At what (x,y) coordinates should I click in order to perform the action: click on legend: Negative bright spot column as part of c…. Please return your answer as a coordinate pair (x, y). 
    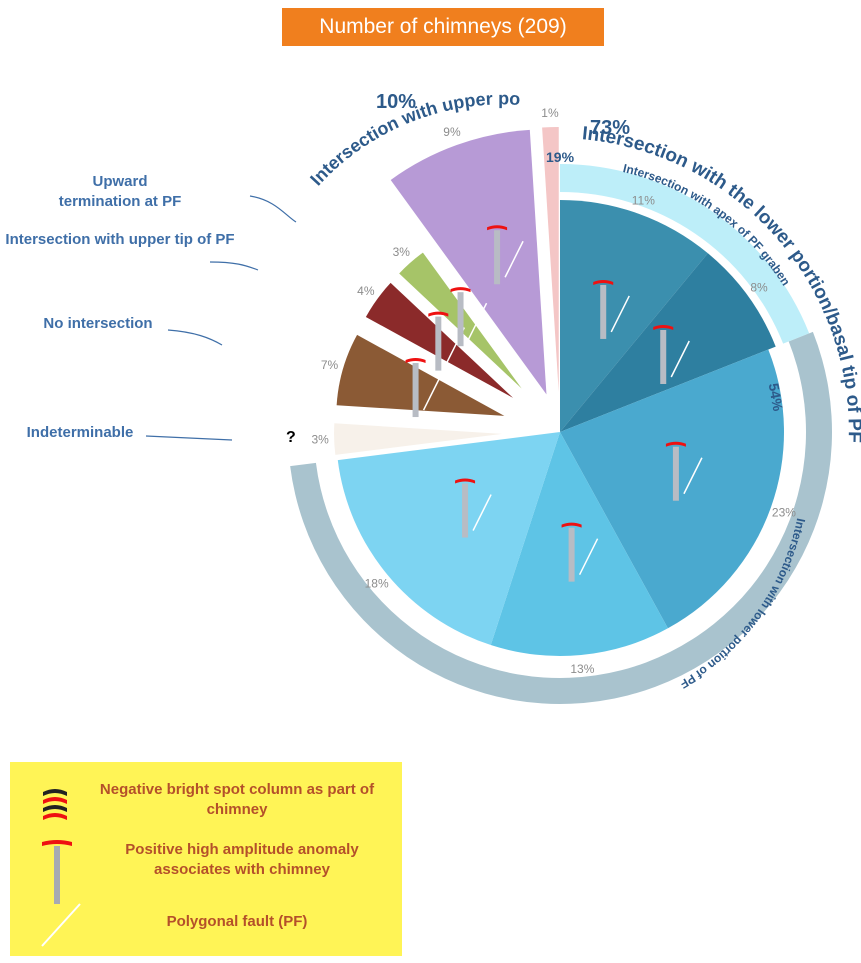
    Looking at the image, I should click on (206, 859).